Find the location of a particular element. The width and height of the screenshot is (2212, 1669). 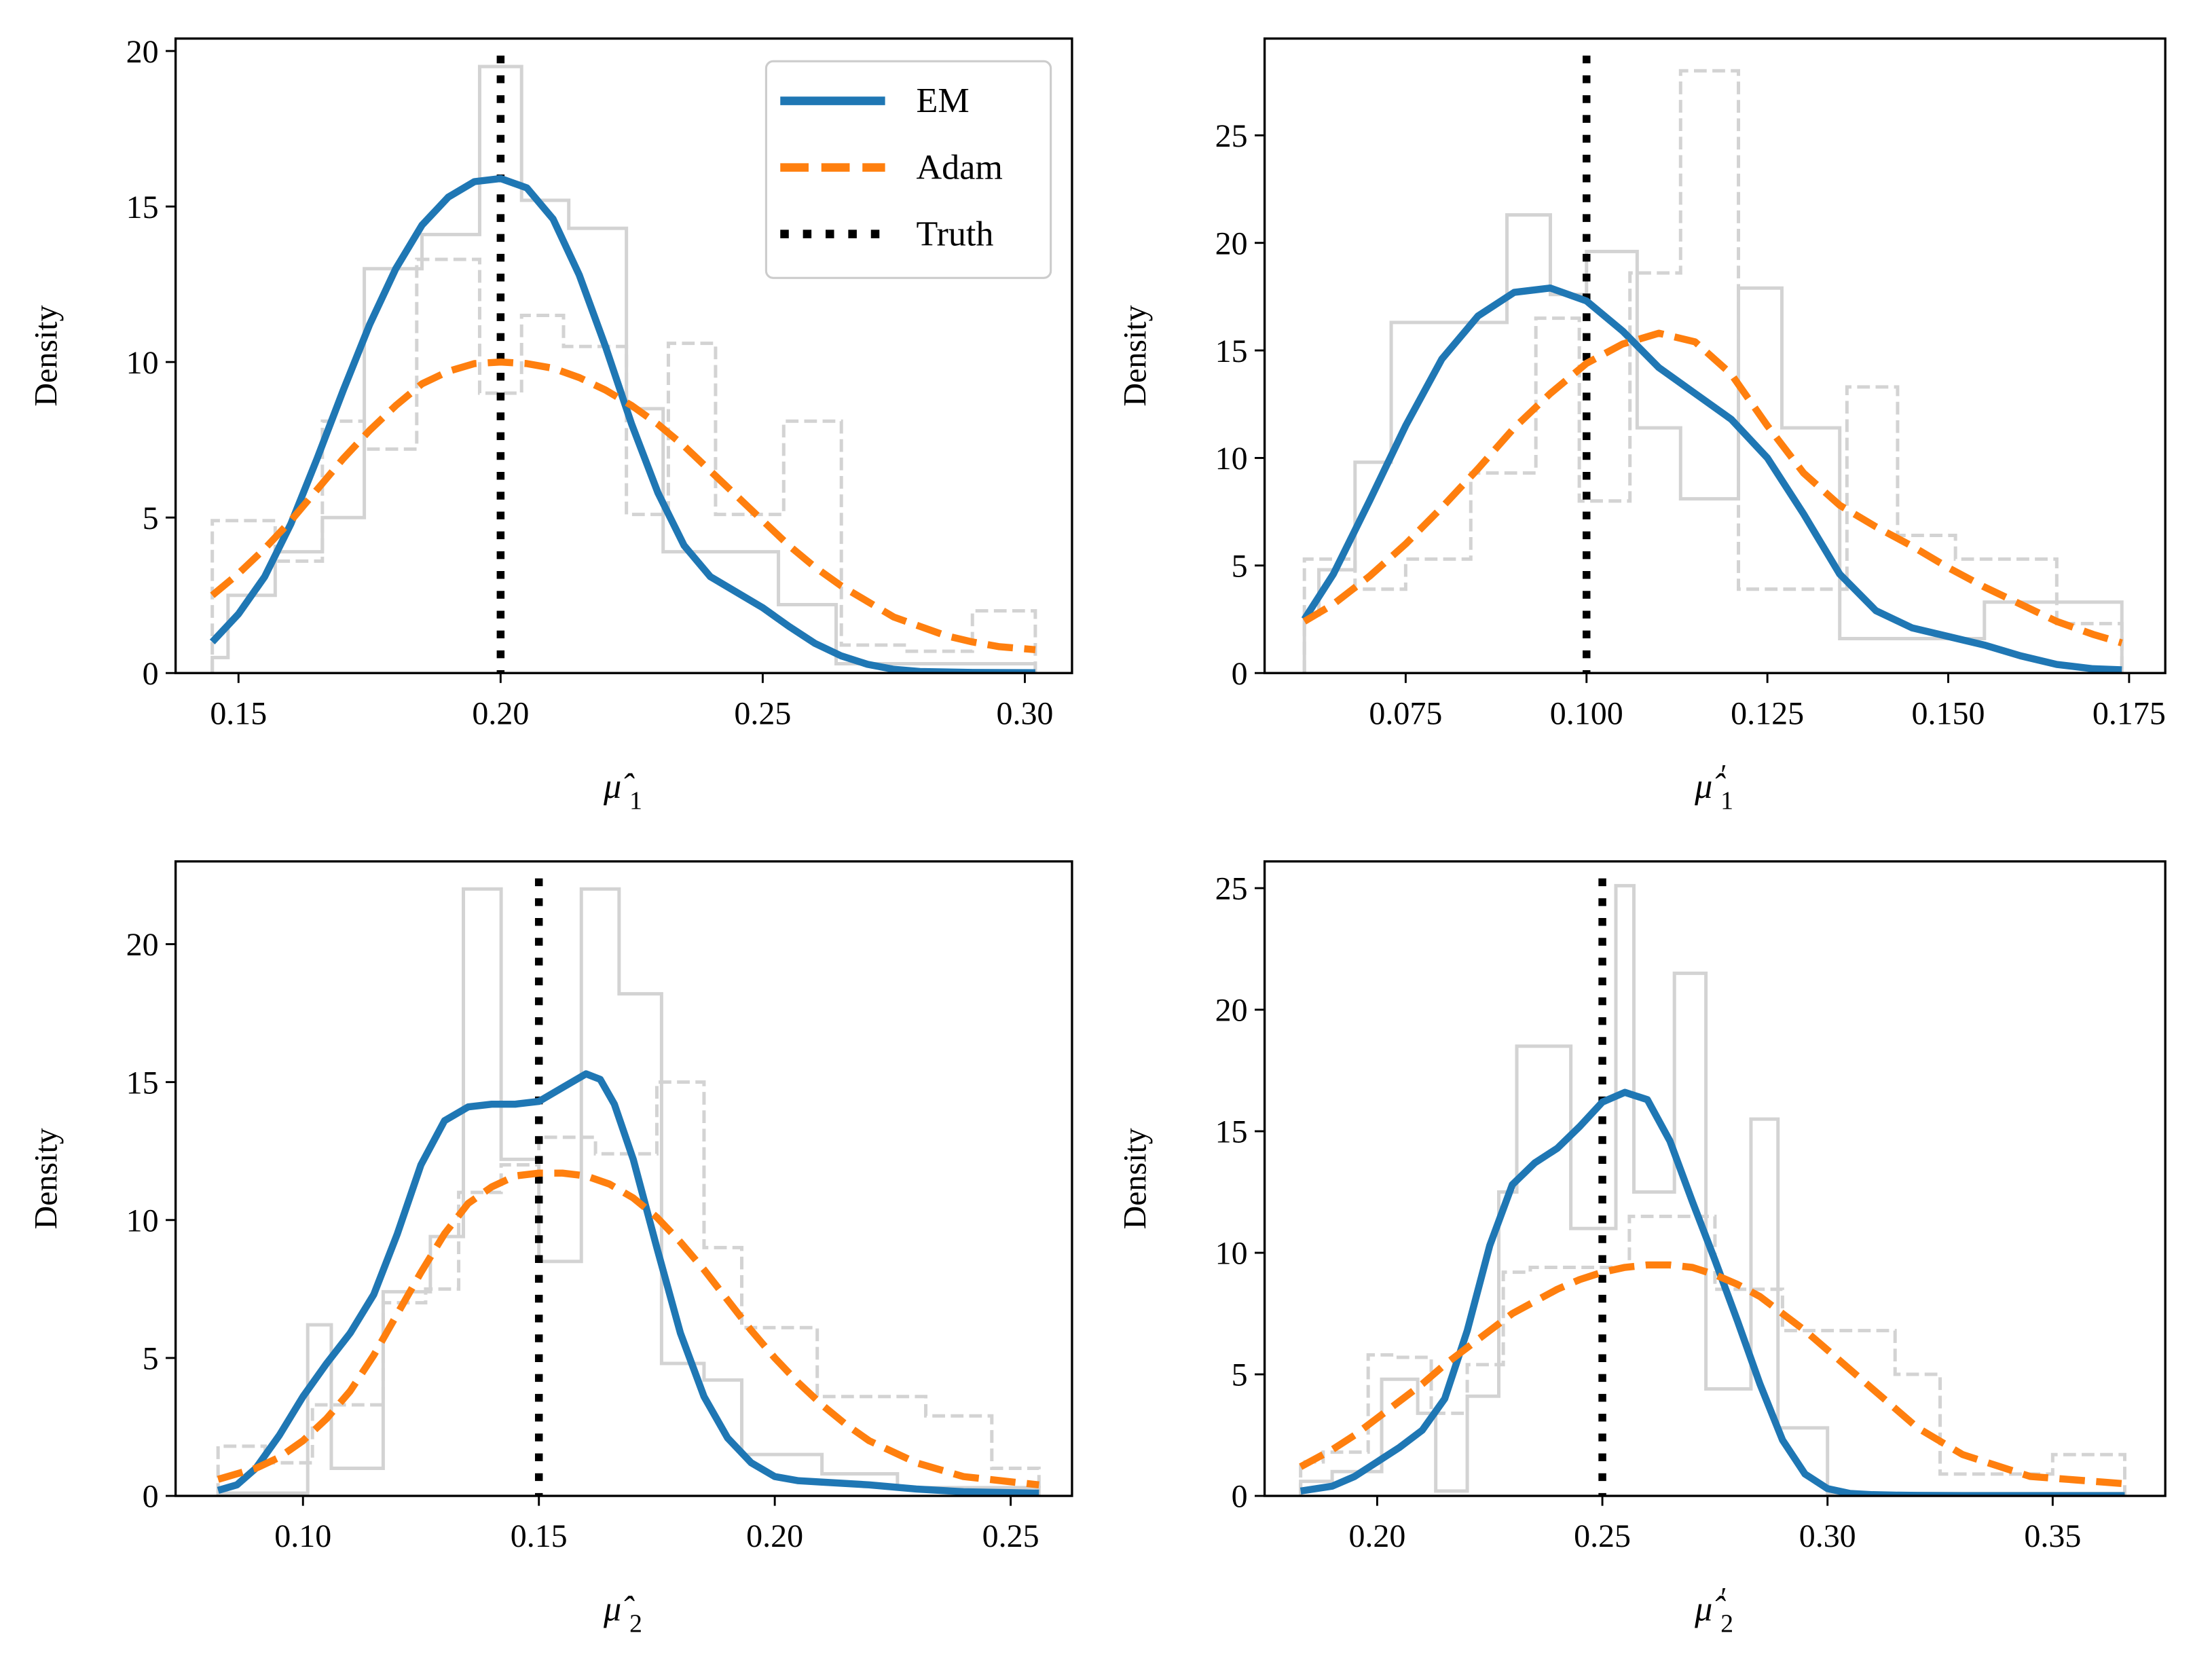

legend: EM Adam Truth is located at coordinates (908, 169).